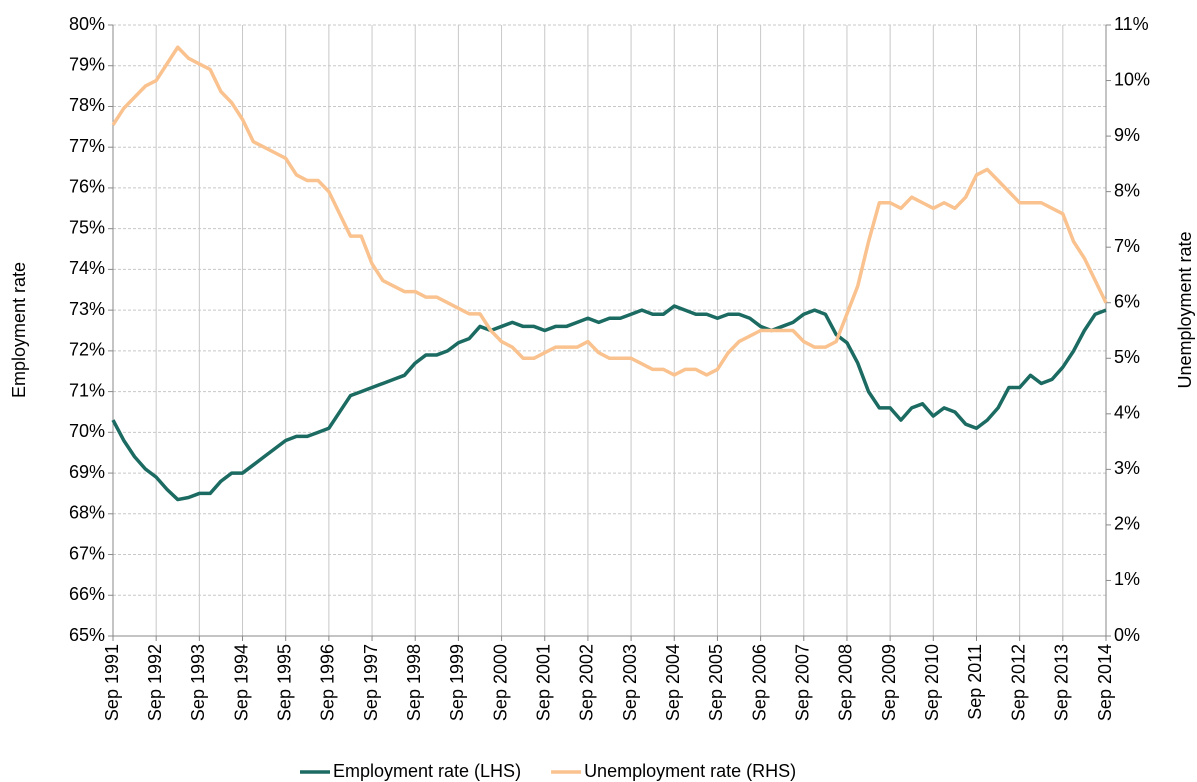  I want to click on y2-tick-label: 4%, so click(1127, 413).